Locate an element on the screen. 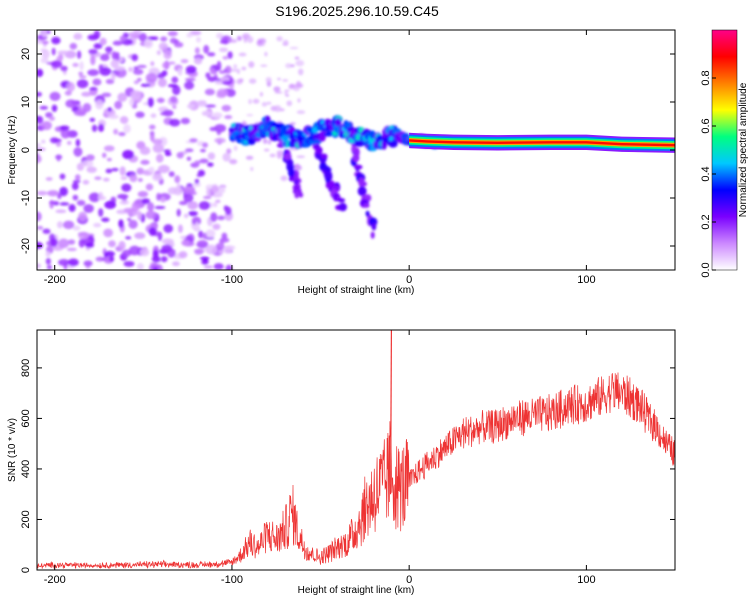 Image resolution: width=750 pixels, height=600 pixels. spectrogram-x-tick-label: 0 is located at coordinates (409, 280).